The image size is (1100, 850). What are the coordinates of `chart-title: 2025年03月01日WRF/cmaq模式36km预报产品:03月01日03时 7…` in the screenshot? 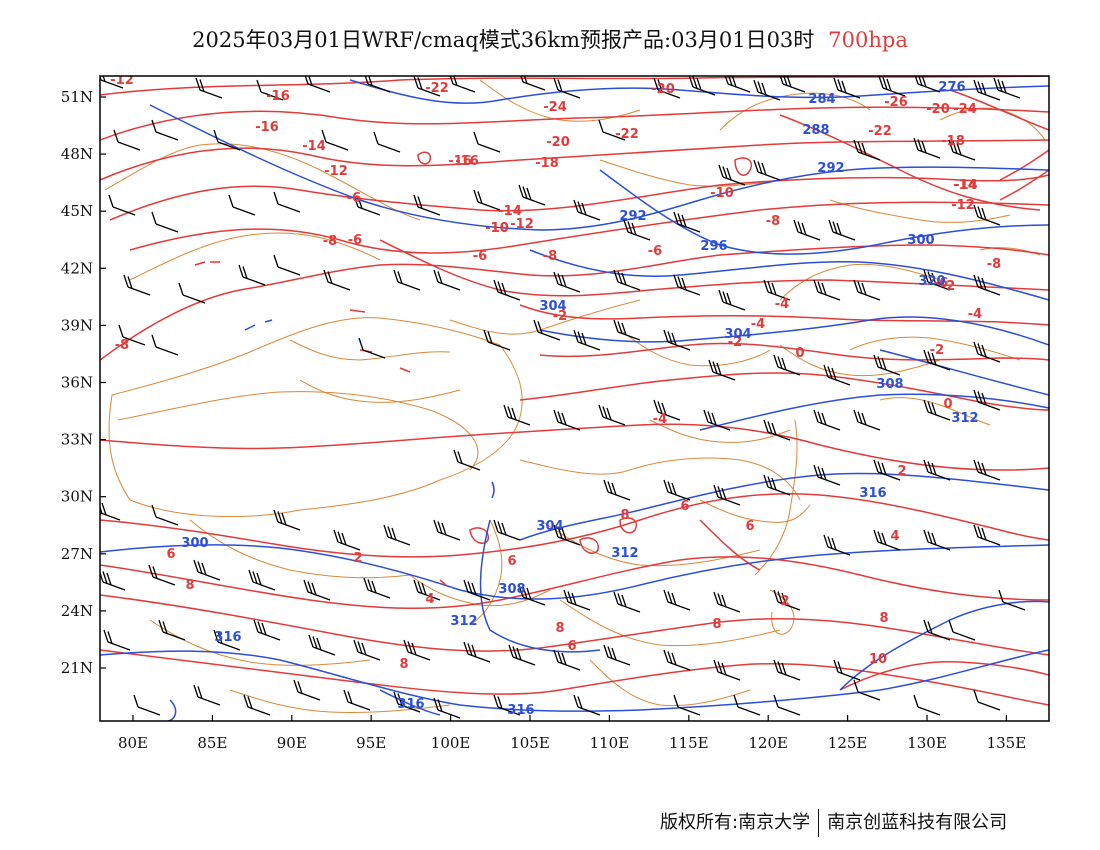 It's located at (550, 39).